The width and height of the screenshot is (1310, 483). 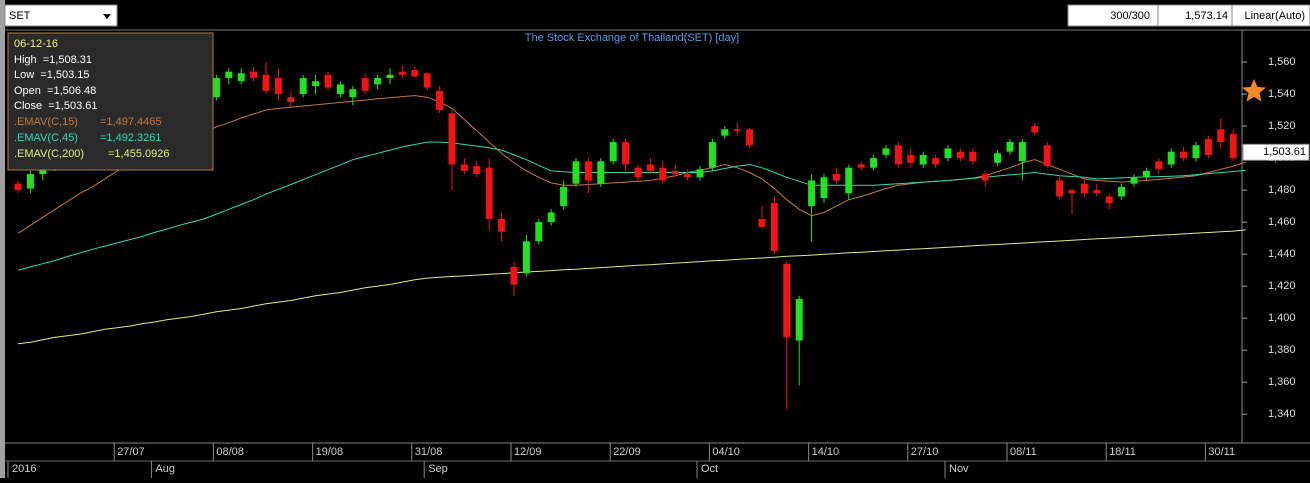 I want to click on scale-cell, so click(x=1270, y=15).